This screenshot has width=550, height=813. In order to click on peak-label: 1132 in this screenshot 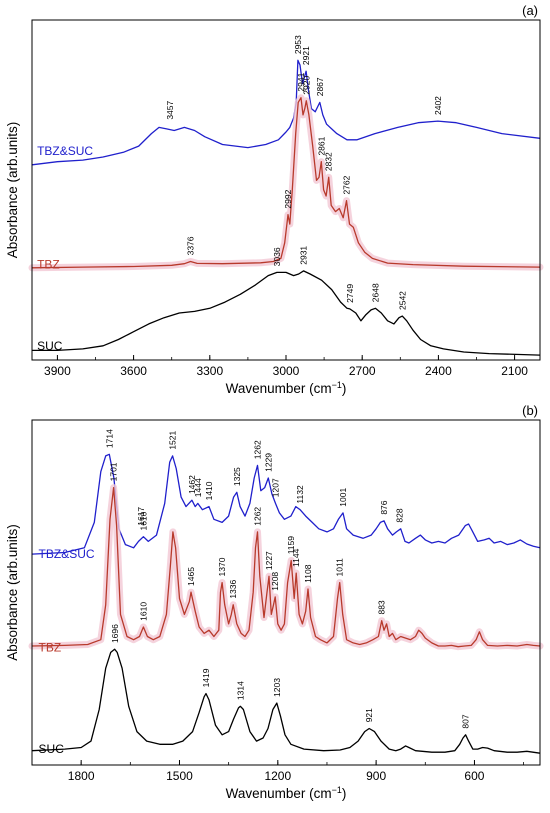, I will do `click(300, 494)`.